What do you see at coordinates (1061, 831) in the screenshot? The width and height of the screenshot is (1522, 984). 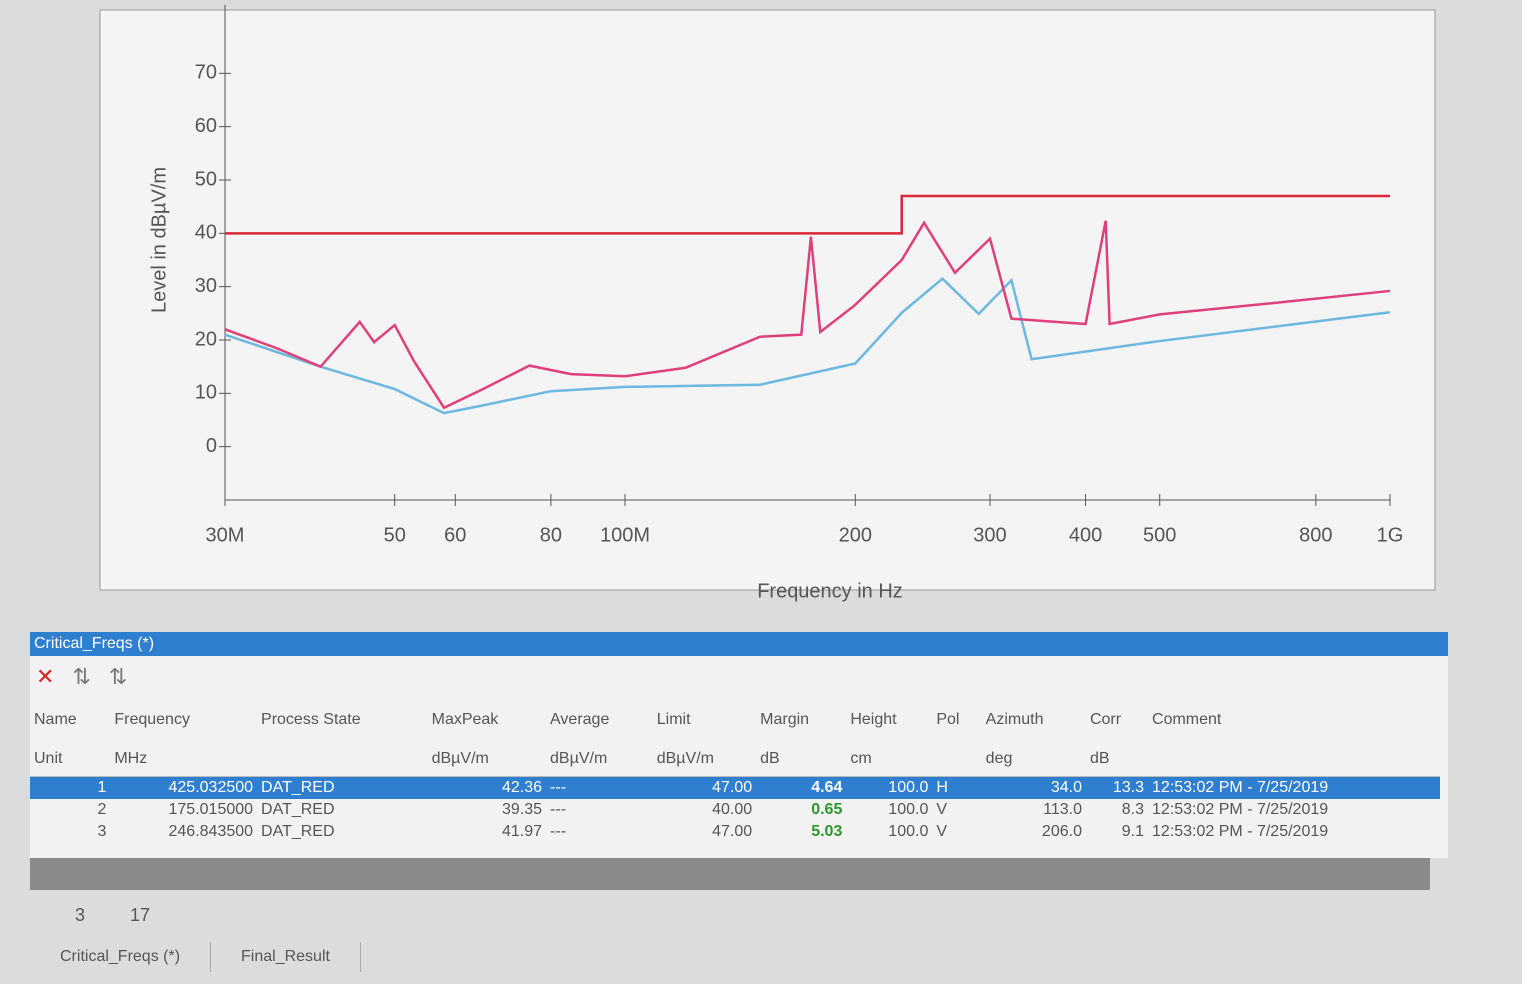 I see `table-cell: 206.0` at bounding box center [1061, 831].